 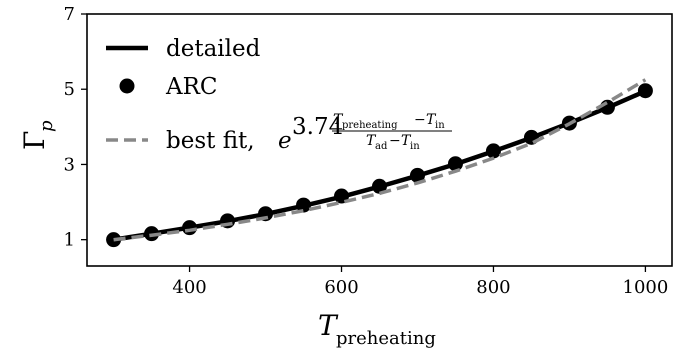 What do you see at coordinates (420, 120) in the screenshot?
I see `legend-fit-num-minus: −` at bounding box center [420, 120].